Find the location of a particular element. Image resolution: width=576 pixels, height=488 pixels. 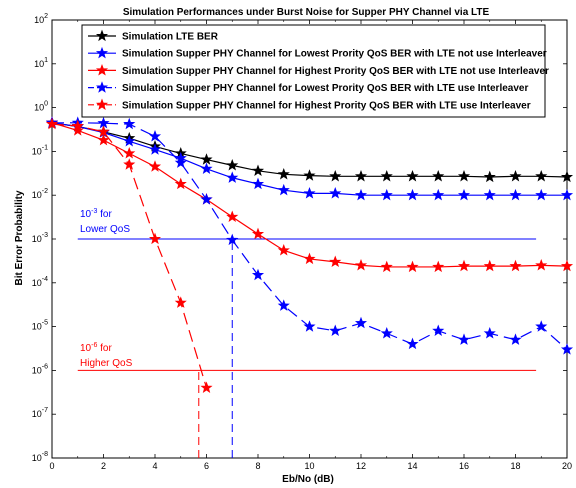

x-tick-label: 6 is located at coordinates (206, 466).